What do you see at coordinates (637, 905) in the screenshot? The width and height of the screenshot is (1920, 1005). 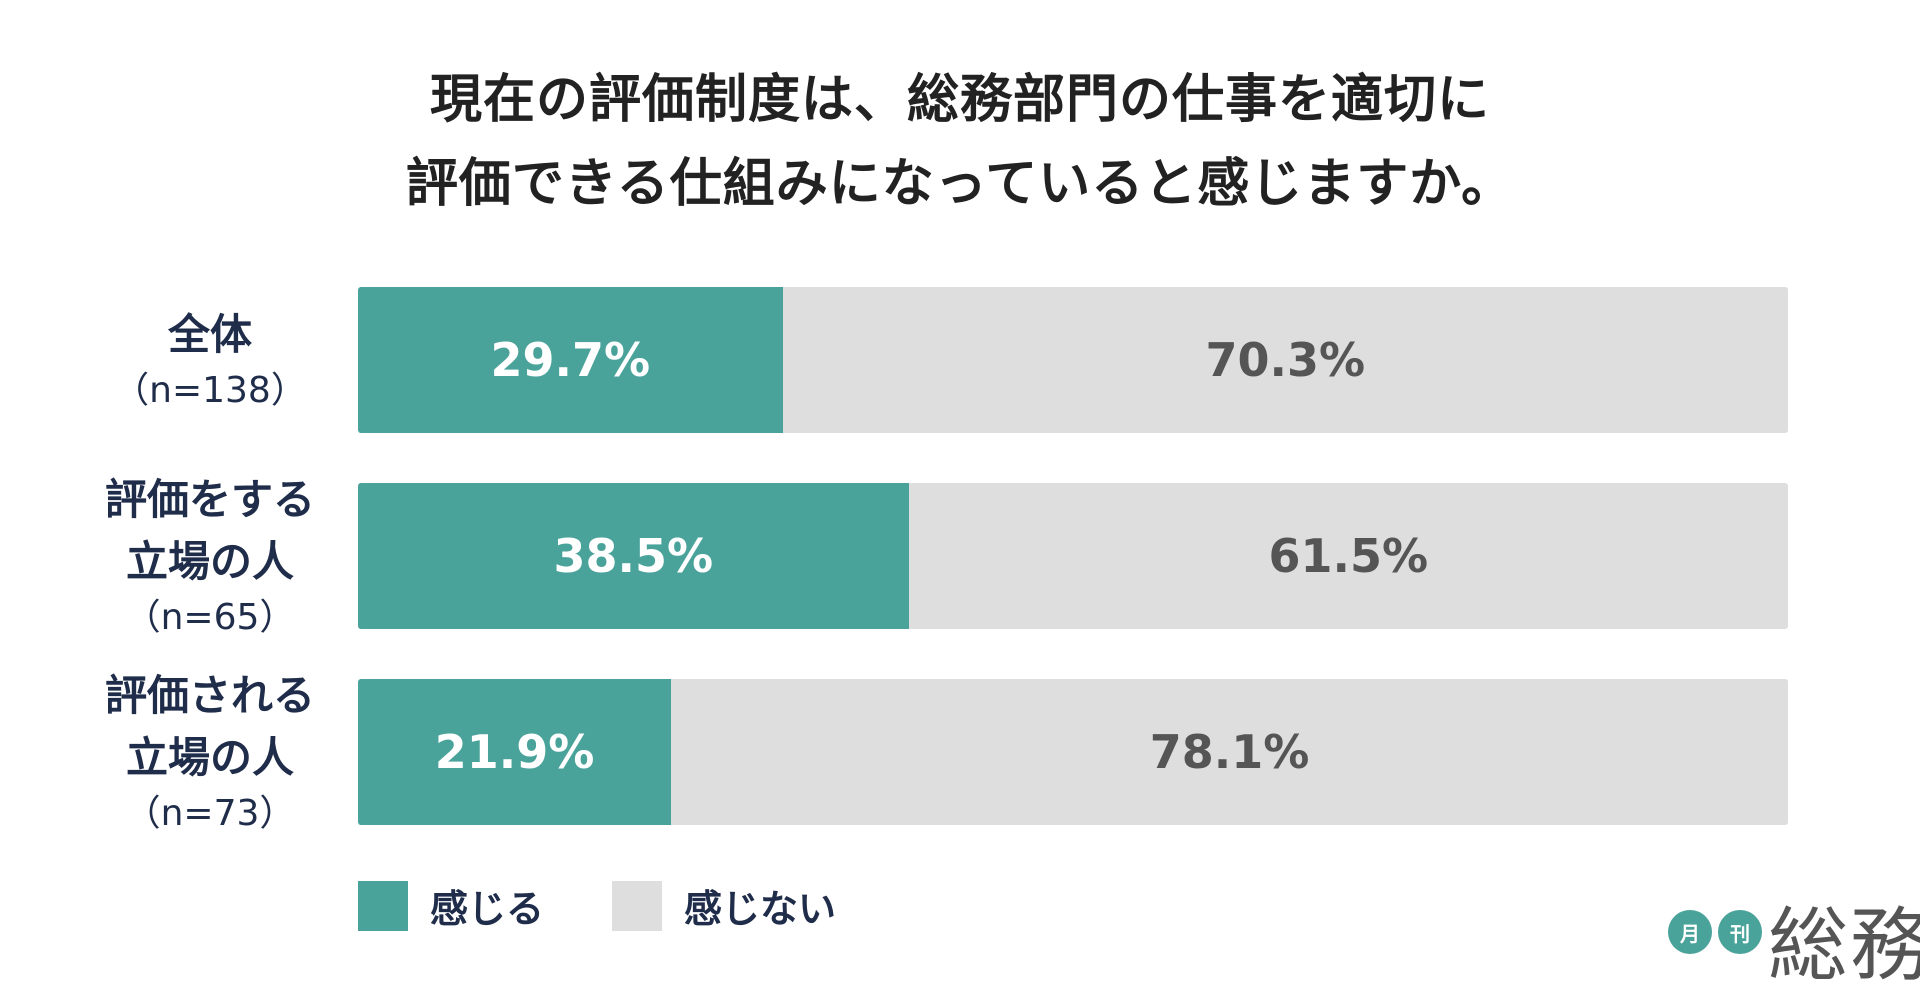 I see `legend-swatch-not-feel` at bounding box center [637, 905].